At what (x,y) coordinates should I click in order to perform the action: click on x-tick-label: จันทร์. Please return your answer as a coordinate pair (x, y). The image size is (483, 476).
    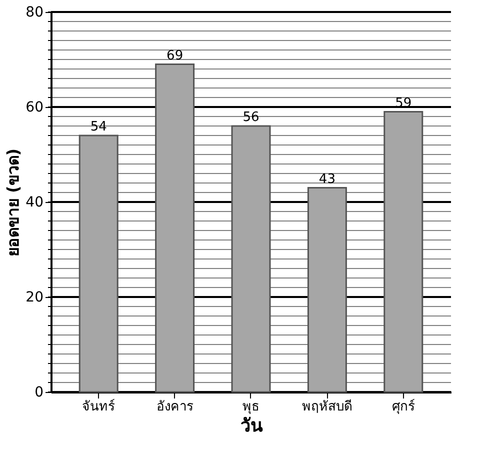
    Looking at the image, I should click on (99, 406).